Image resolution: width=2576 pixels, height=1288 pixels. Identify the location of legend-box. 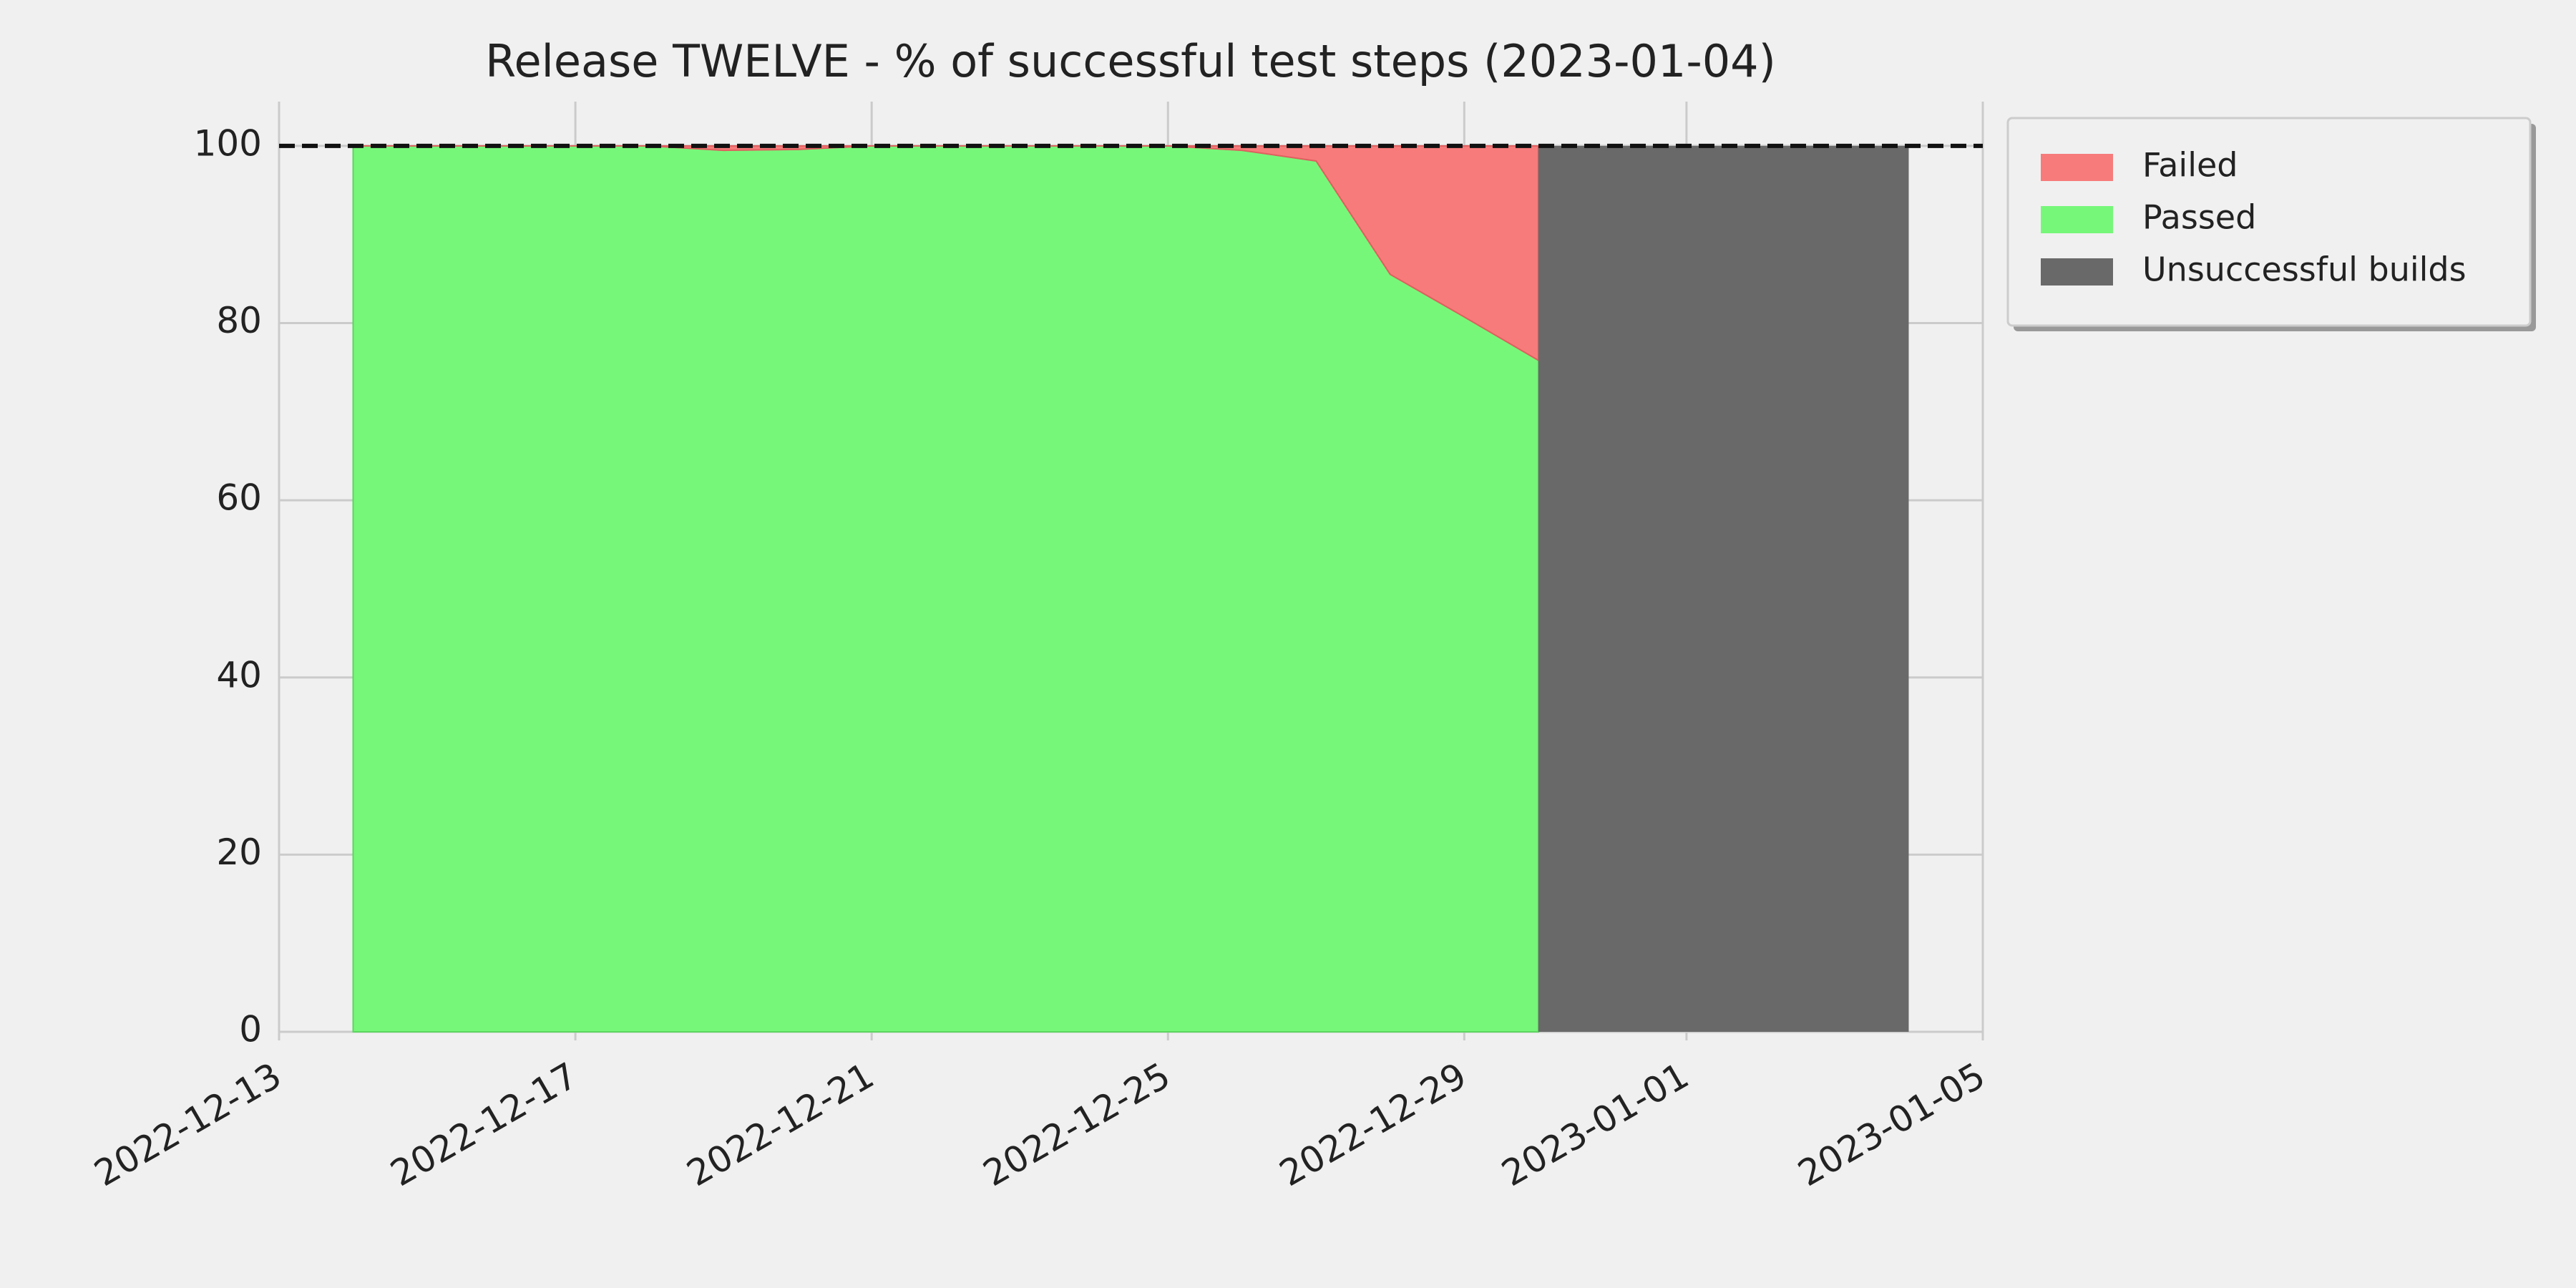
(2269, 222).